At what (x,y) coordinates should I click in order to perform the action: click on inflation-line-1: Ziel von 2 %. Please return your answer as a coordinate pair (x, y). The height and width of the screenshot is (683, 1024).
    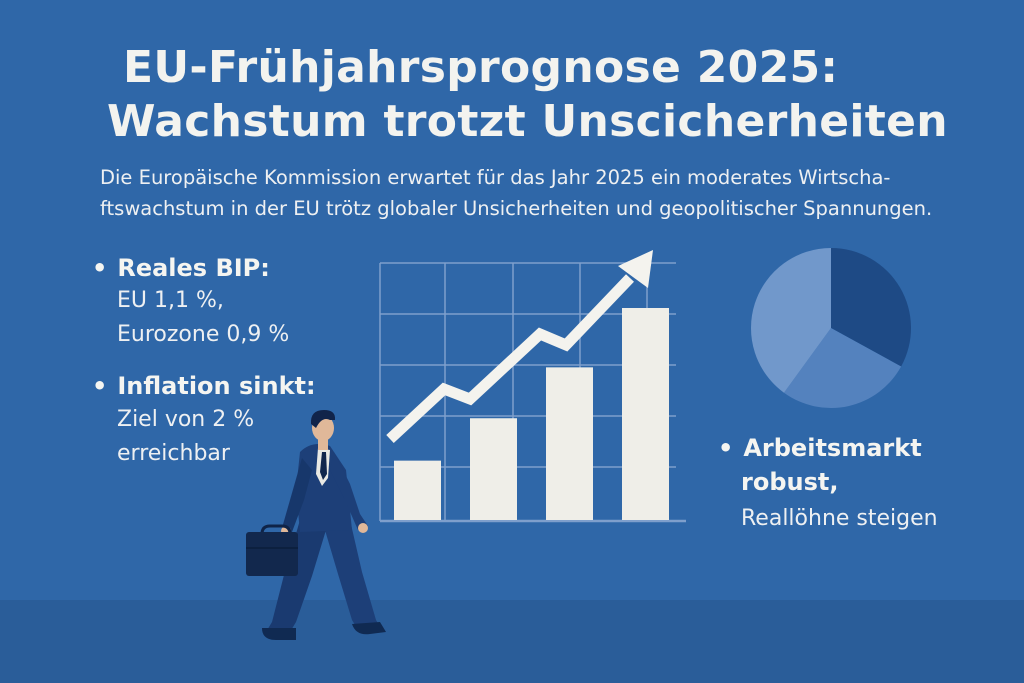
    Looking at the image, I should click on (186, 419).